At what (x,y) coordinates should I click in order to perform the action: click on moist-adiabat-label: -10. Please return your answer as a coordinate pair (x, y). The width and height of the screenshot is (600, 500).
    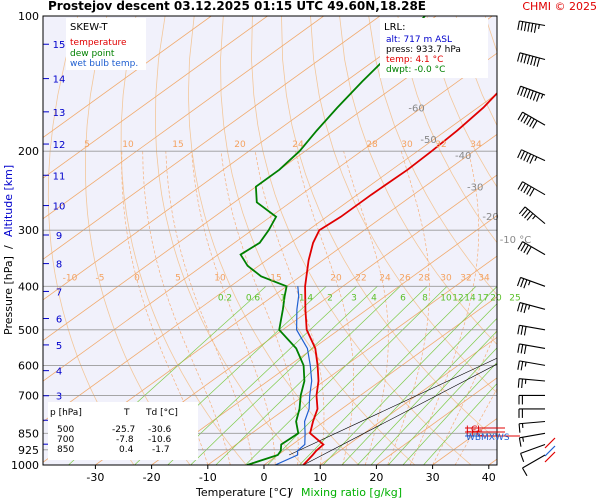
    Looking at the image, I should click on (70, 278).